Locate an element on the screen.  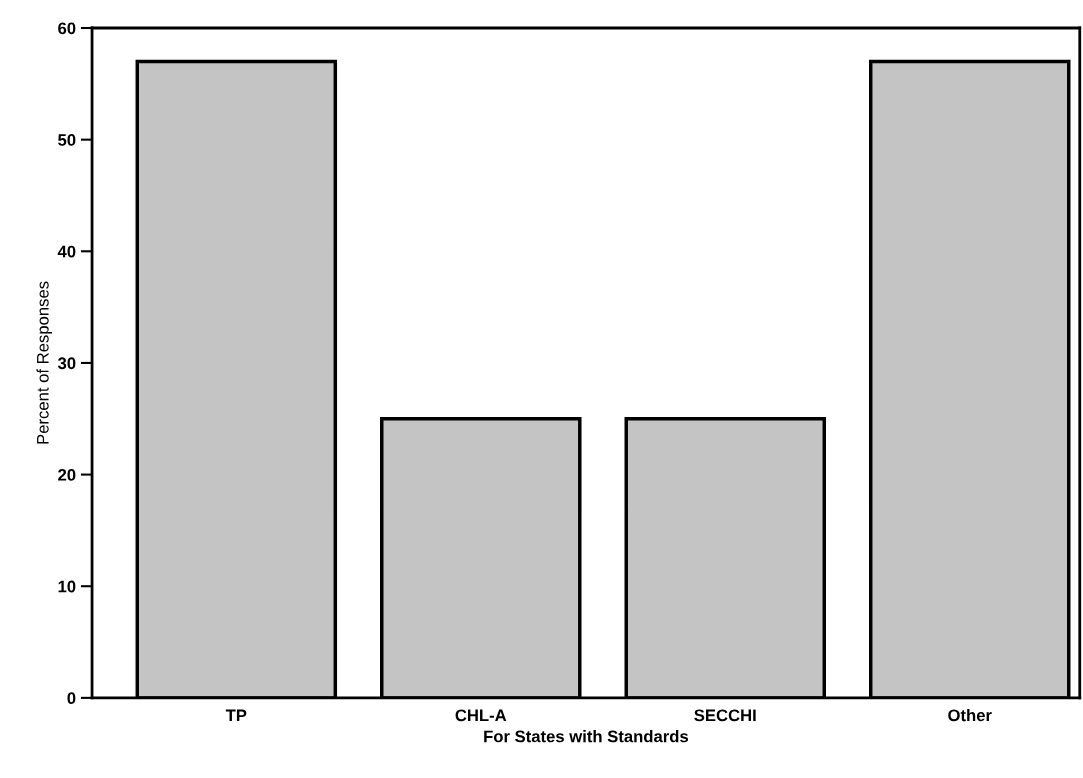
y-tick-label: 0 is located at coordinates (71, 698).